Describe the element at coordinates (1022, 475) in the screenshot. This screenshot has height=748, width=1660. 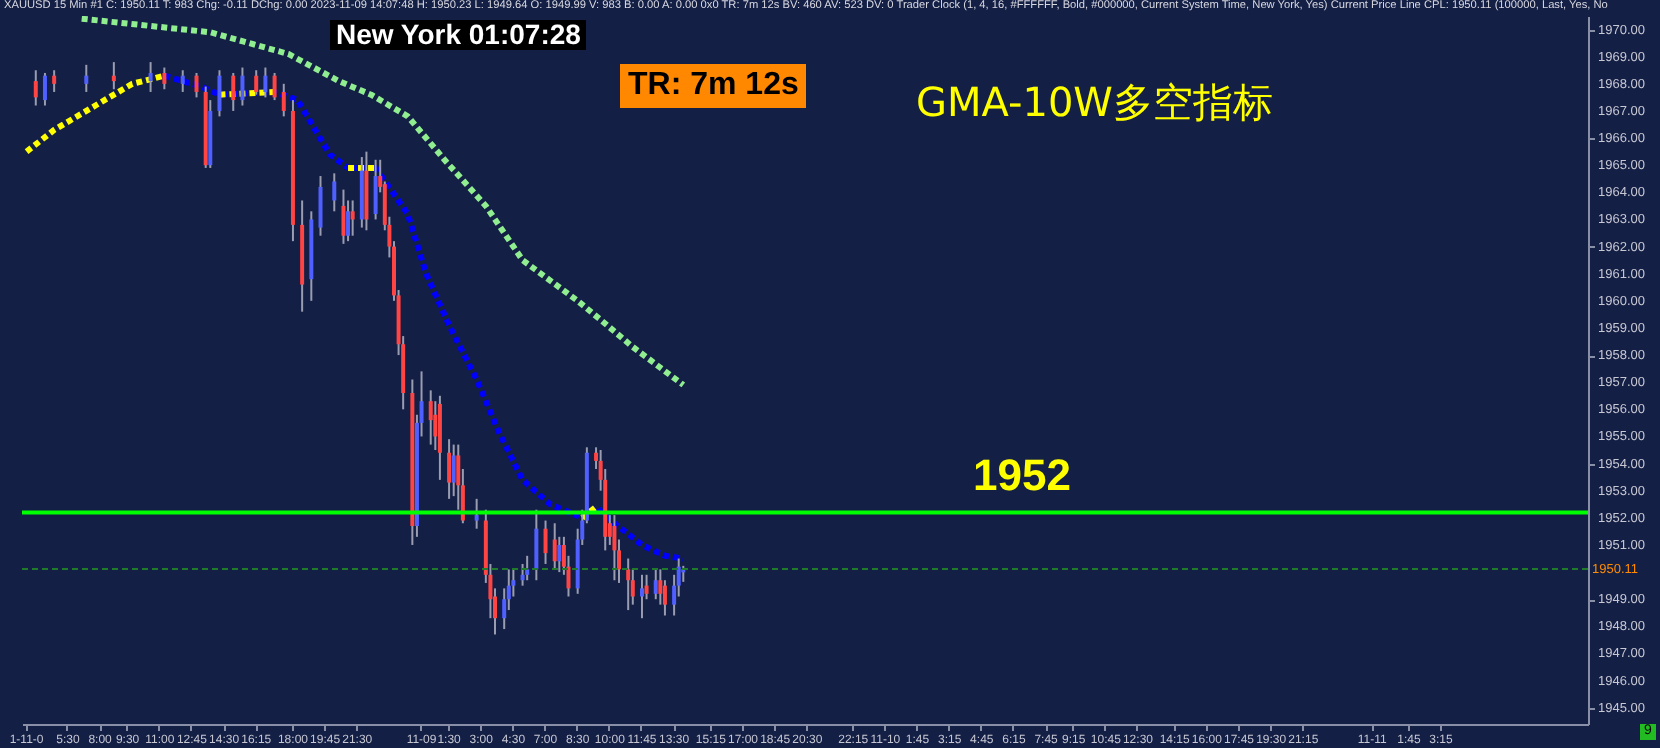
I see `ref-line-label: 1952` at that location.